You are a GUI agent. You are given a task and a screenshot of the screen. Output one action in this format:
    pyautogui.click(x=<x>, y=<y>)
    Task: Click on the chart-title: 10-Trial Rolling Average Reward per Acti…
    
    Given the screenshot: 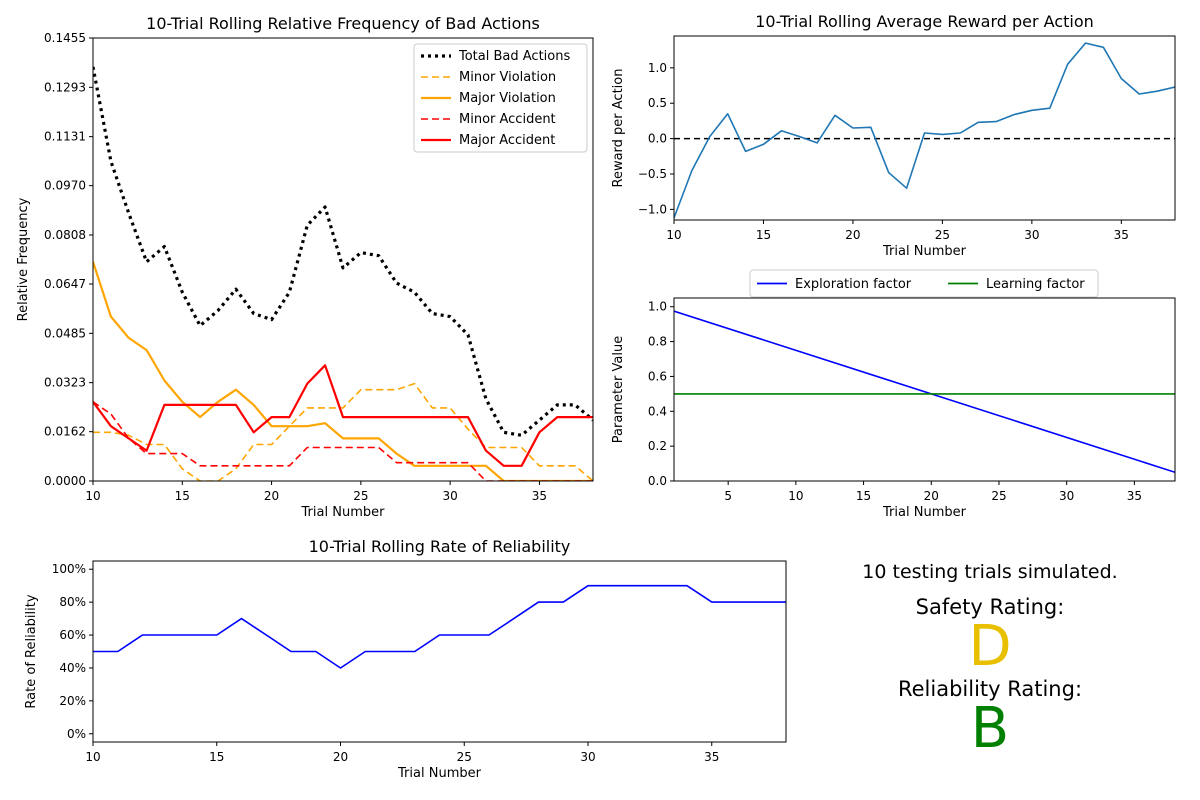 What is the action you would take?
    pyautogui.click(x=924, y=21)
    